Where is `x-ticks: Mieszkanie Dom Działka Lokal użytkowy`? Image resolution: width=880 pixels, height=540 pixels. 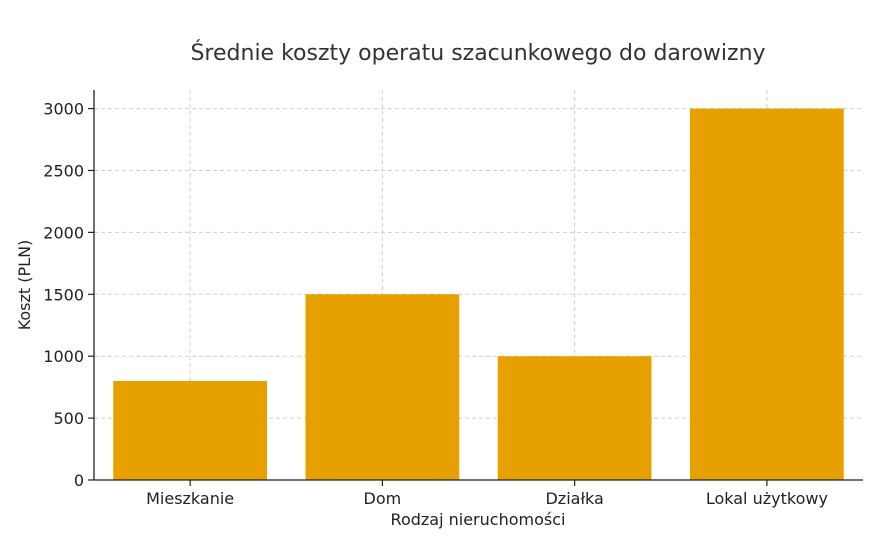
x-ticks: Mieszkanie Dom Działka Lokal użytkowy is located at coordinates (487, 494).